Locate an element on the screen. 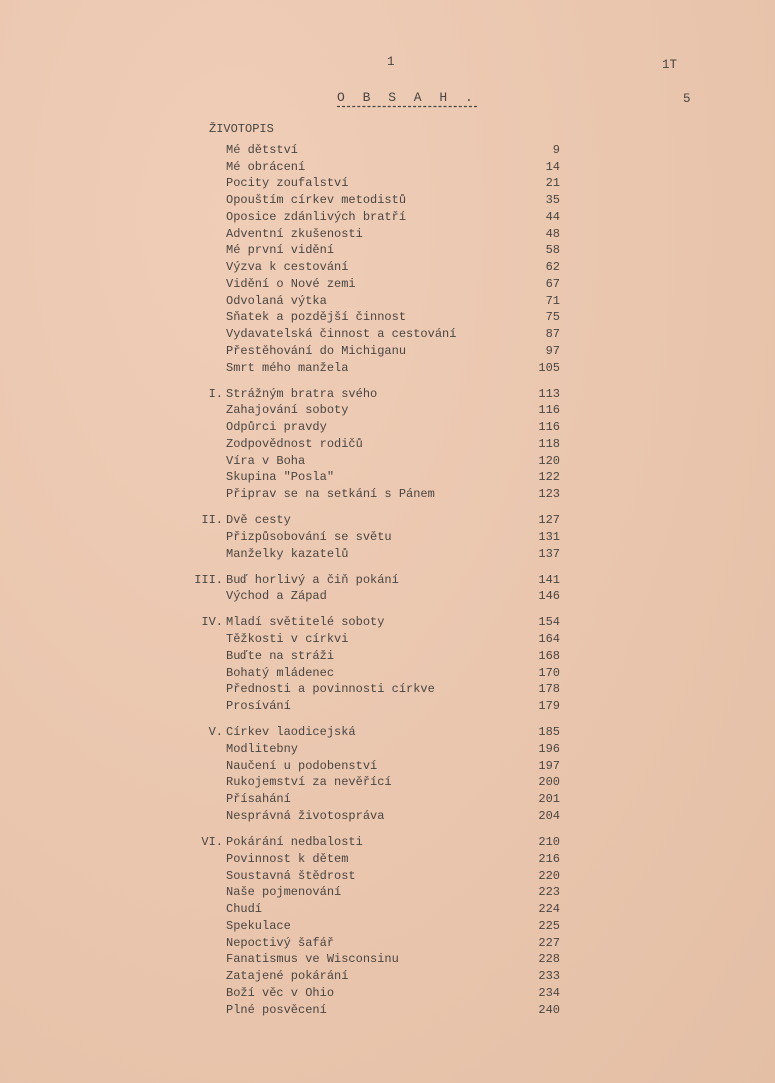 The width and height of the screenshot is (775, 1083). entry-page-number: 170 is located at coordinates (549, 672).